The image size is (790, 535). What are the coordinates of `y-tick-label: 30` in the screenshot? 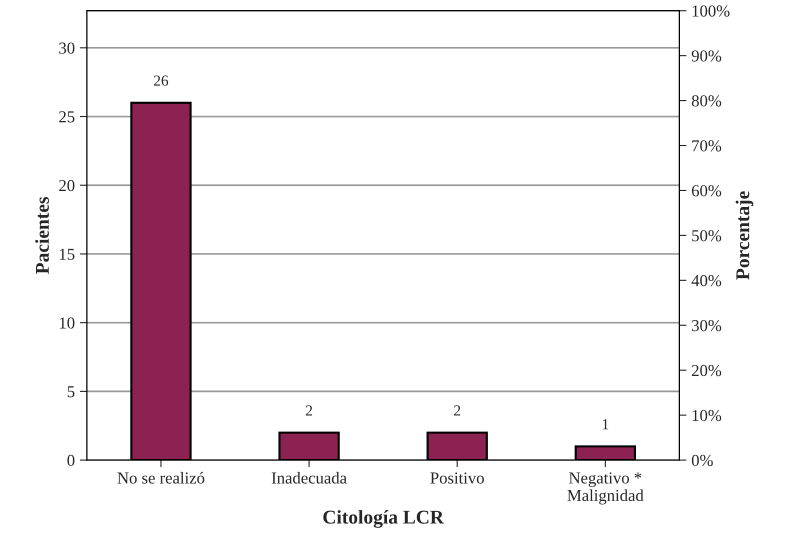 It's located at (66, 48).